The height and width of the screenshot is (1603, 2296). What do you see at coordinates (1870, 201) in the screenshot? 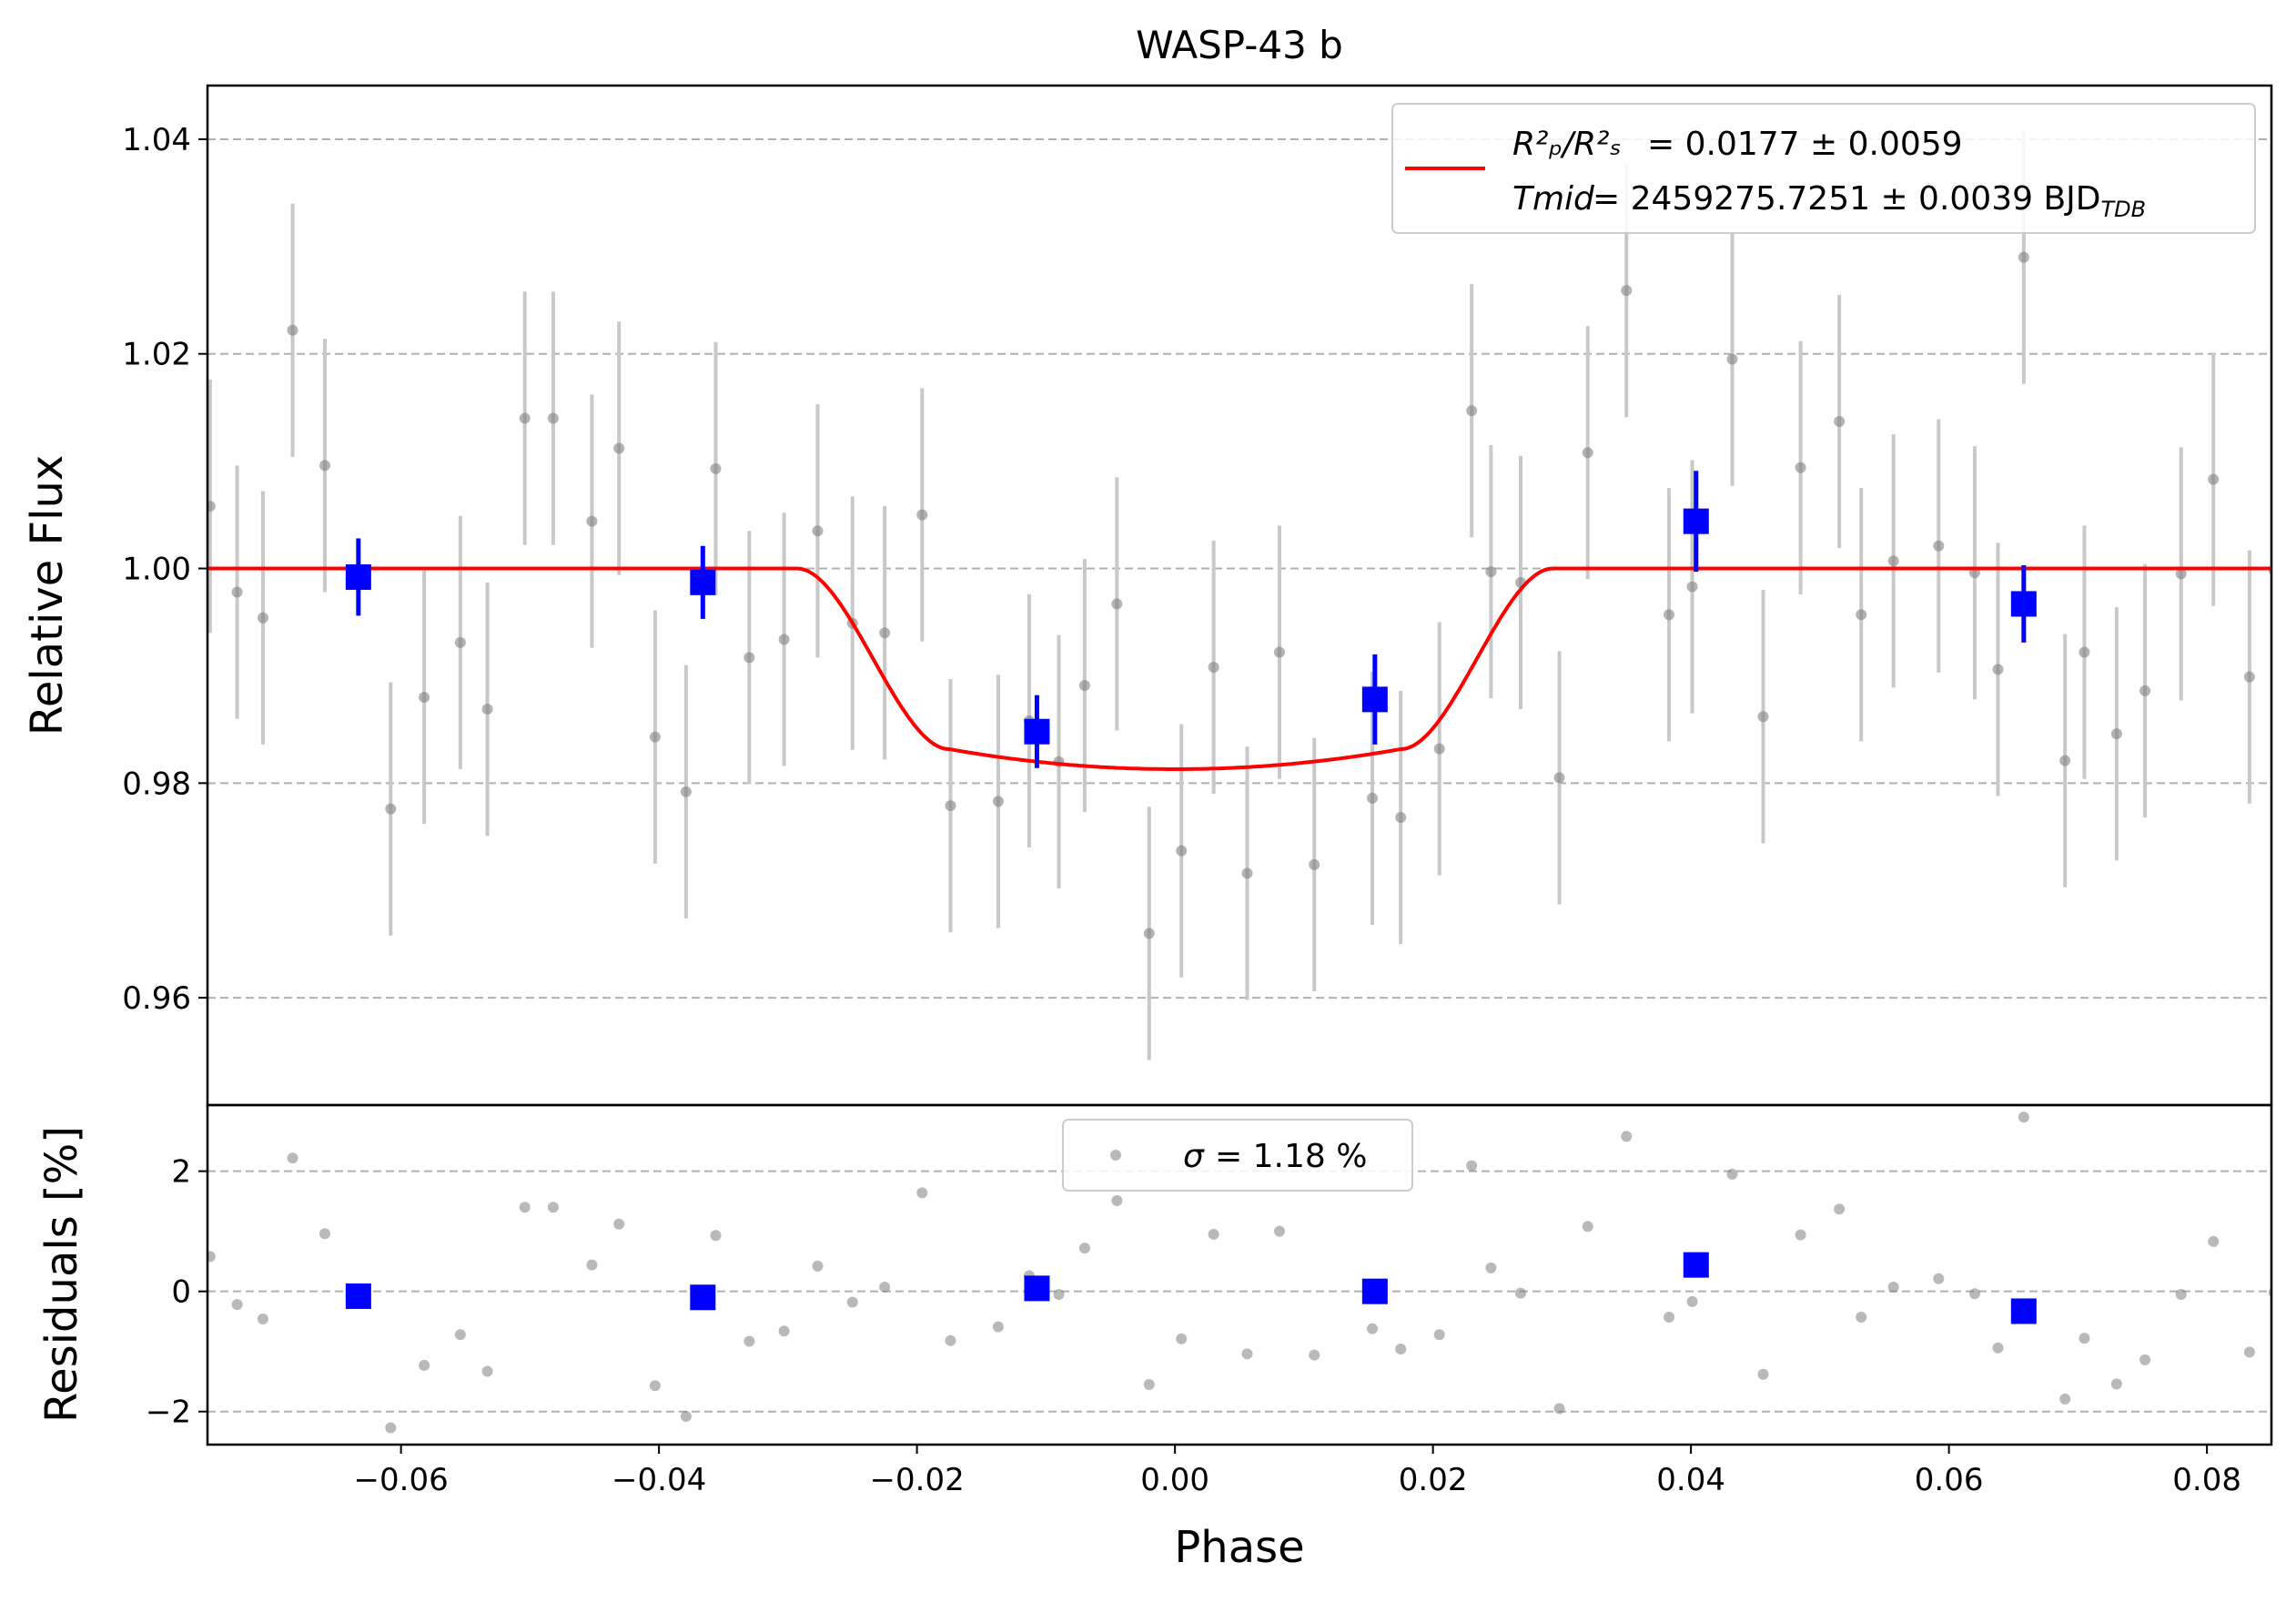
I see `legend-tmid-value: = 2459275.7251 ± 0.0039 BJDTDB` at bounding box center [1870, 201].